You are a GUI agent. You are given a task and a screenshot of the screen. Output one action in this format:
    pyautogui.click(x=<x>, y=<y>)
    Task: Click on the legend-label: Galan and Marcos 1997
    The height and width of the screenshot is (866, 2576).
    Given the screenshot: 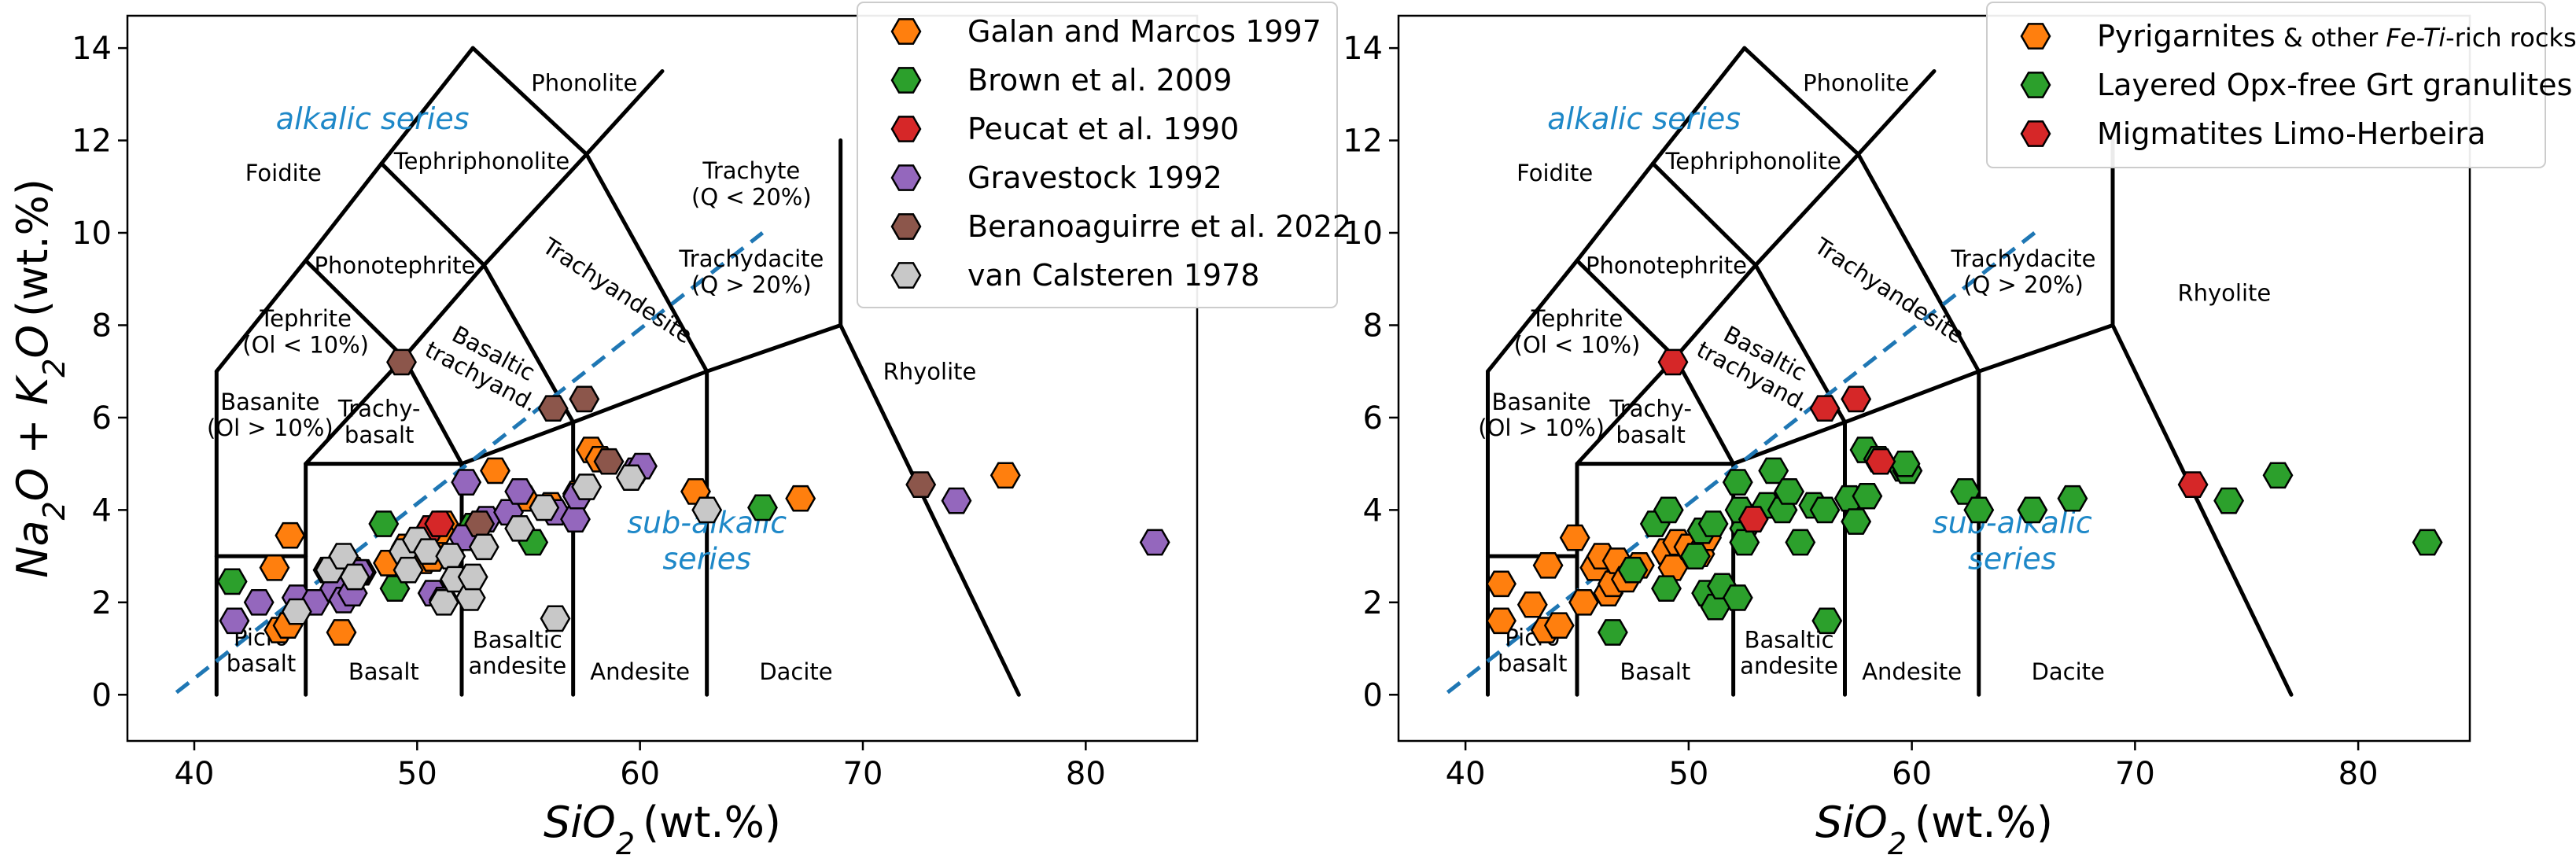 What is the action you would take?
    pyautogui.click(x=1144, y=31)
    